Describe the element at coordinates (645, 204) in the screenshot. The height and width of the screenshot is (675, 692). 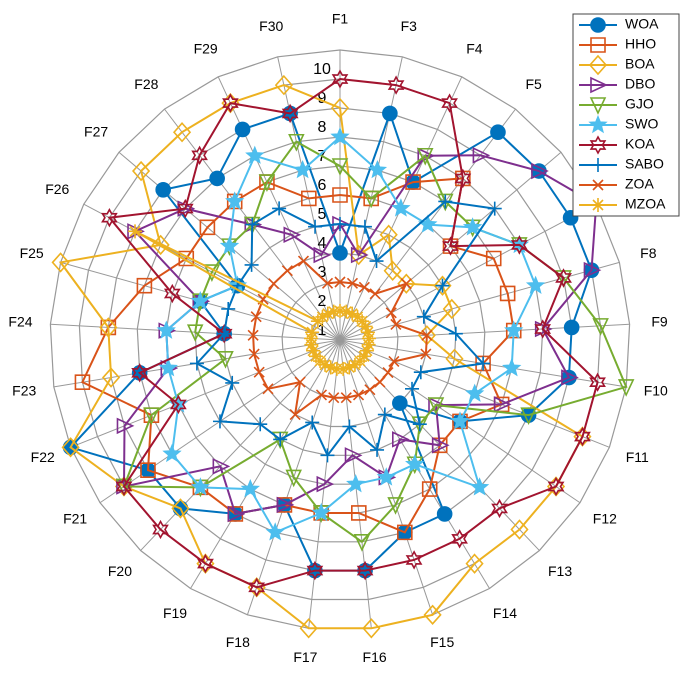
I see `legend-label: MZOA` at that location.